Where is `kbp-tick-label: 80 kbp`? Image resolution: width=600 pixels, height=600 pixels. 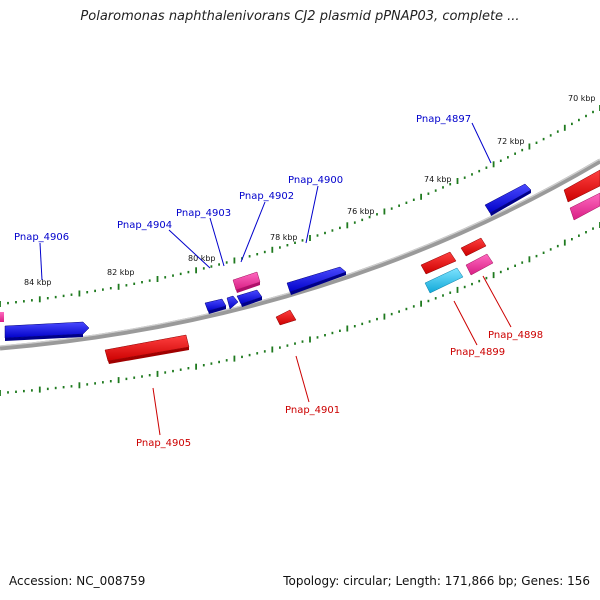 kbp-tick-label: 80 kbp is located at coordinates (202, 258).